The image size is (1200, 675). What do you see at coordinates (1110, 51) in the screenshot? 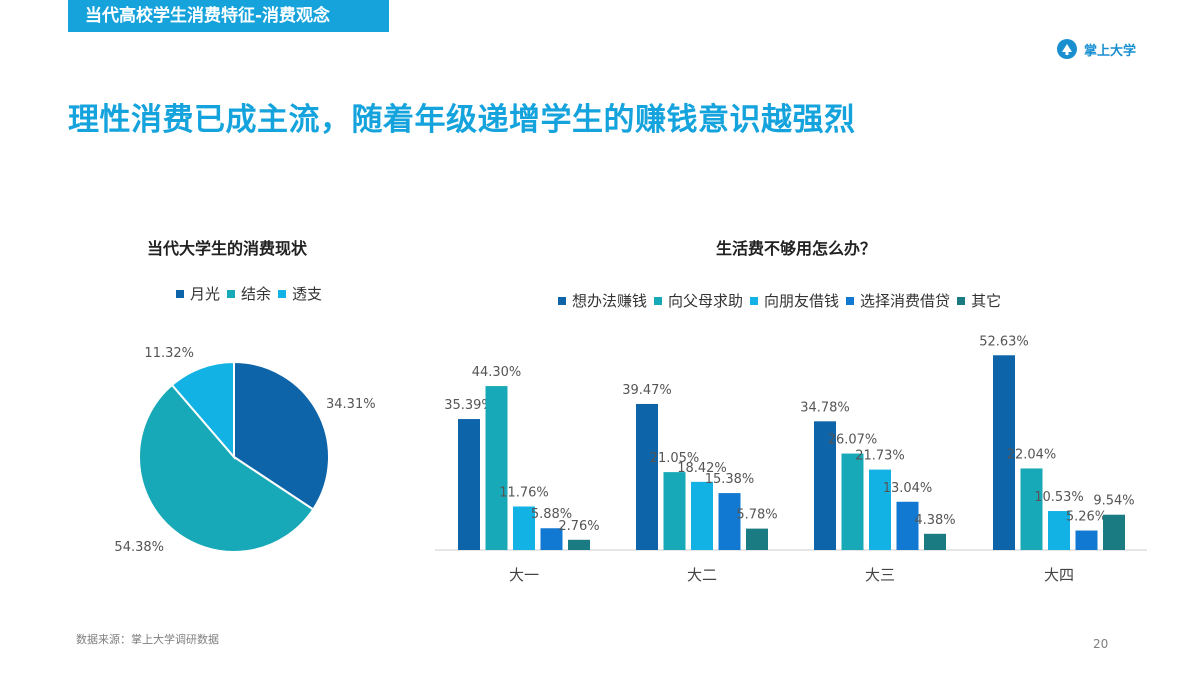
I see `brand-name: 掌上大学` at bounding box center [1110, 51].